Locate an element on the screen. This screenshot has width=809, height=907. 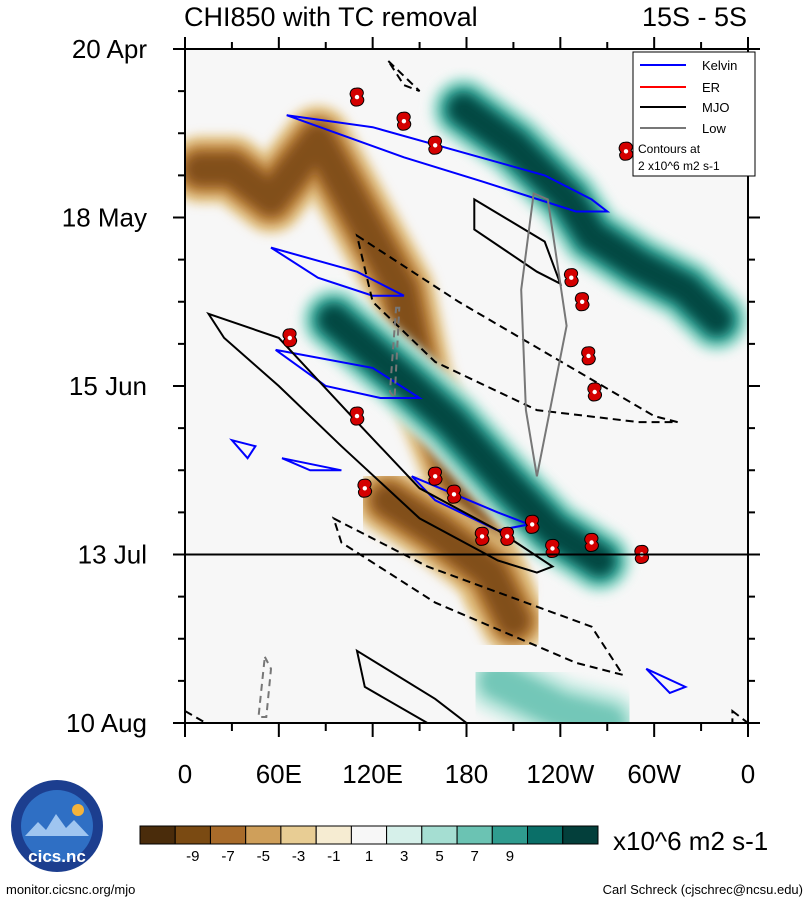
chart-title: CHI850 with TC removal is located at coordinates (331, 17).